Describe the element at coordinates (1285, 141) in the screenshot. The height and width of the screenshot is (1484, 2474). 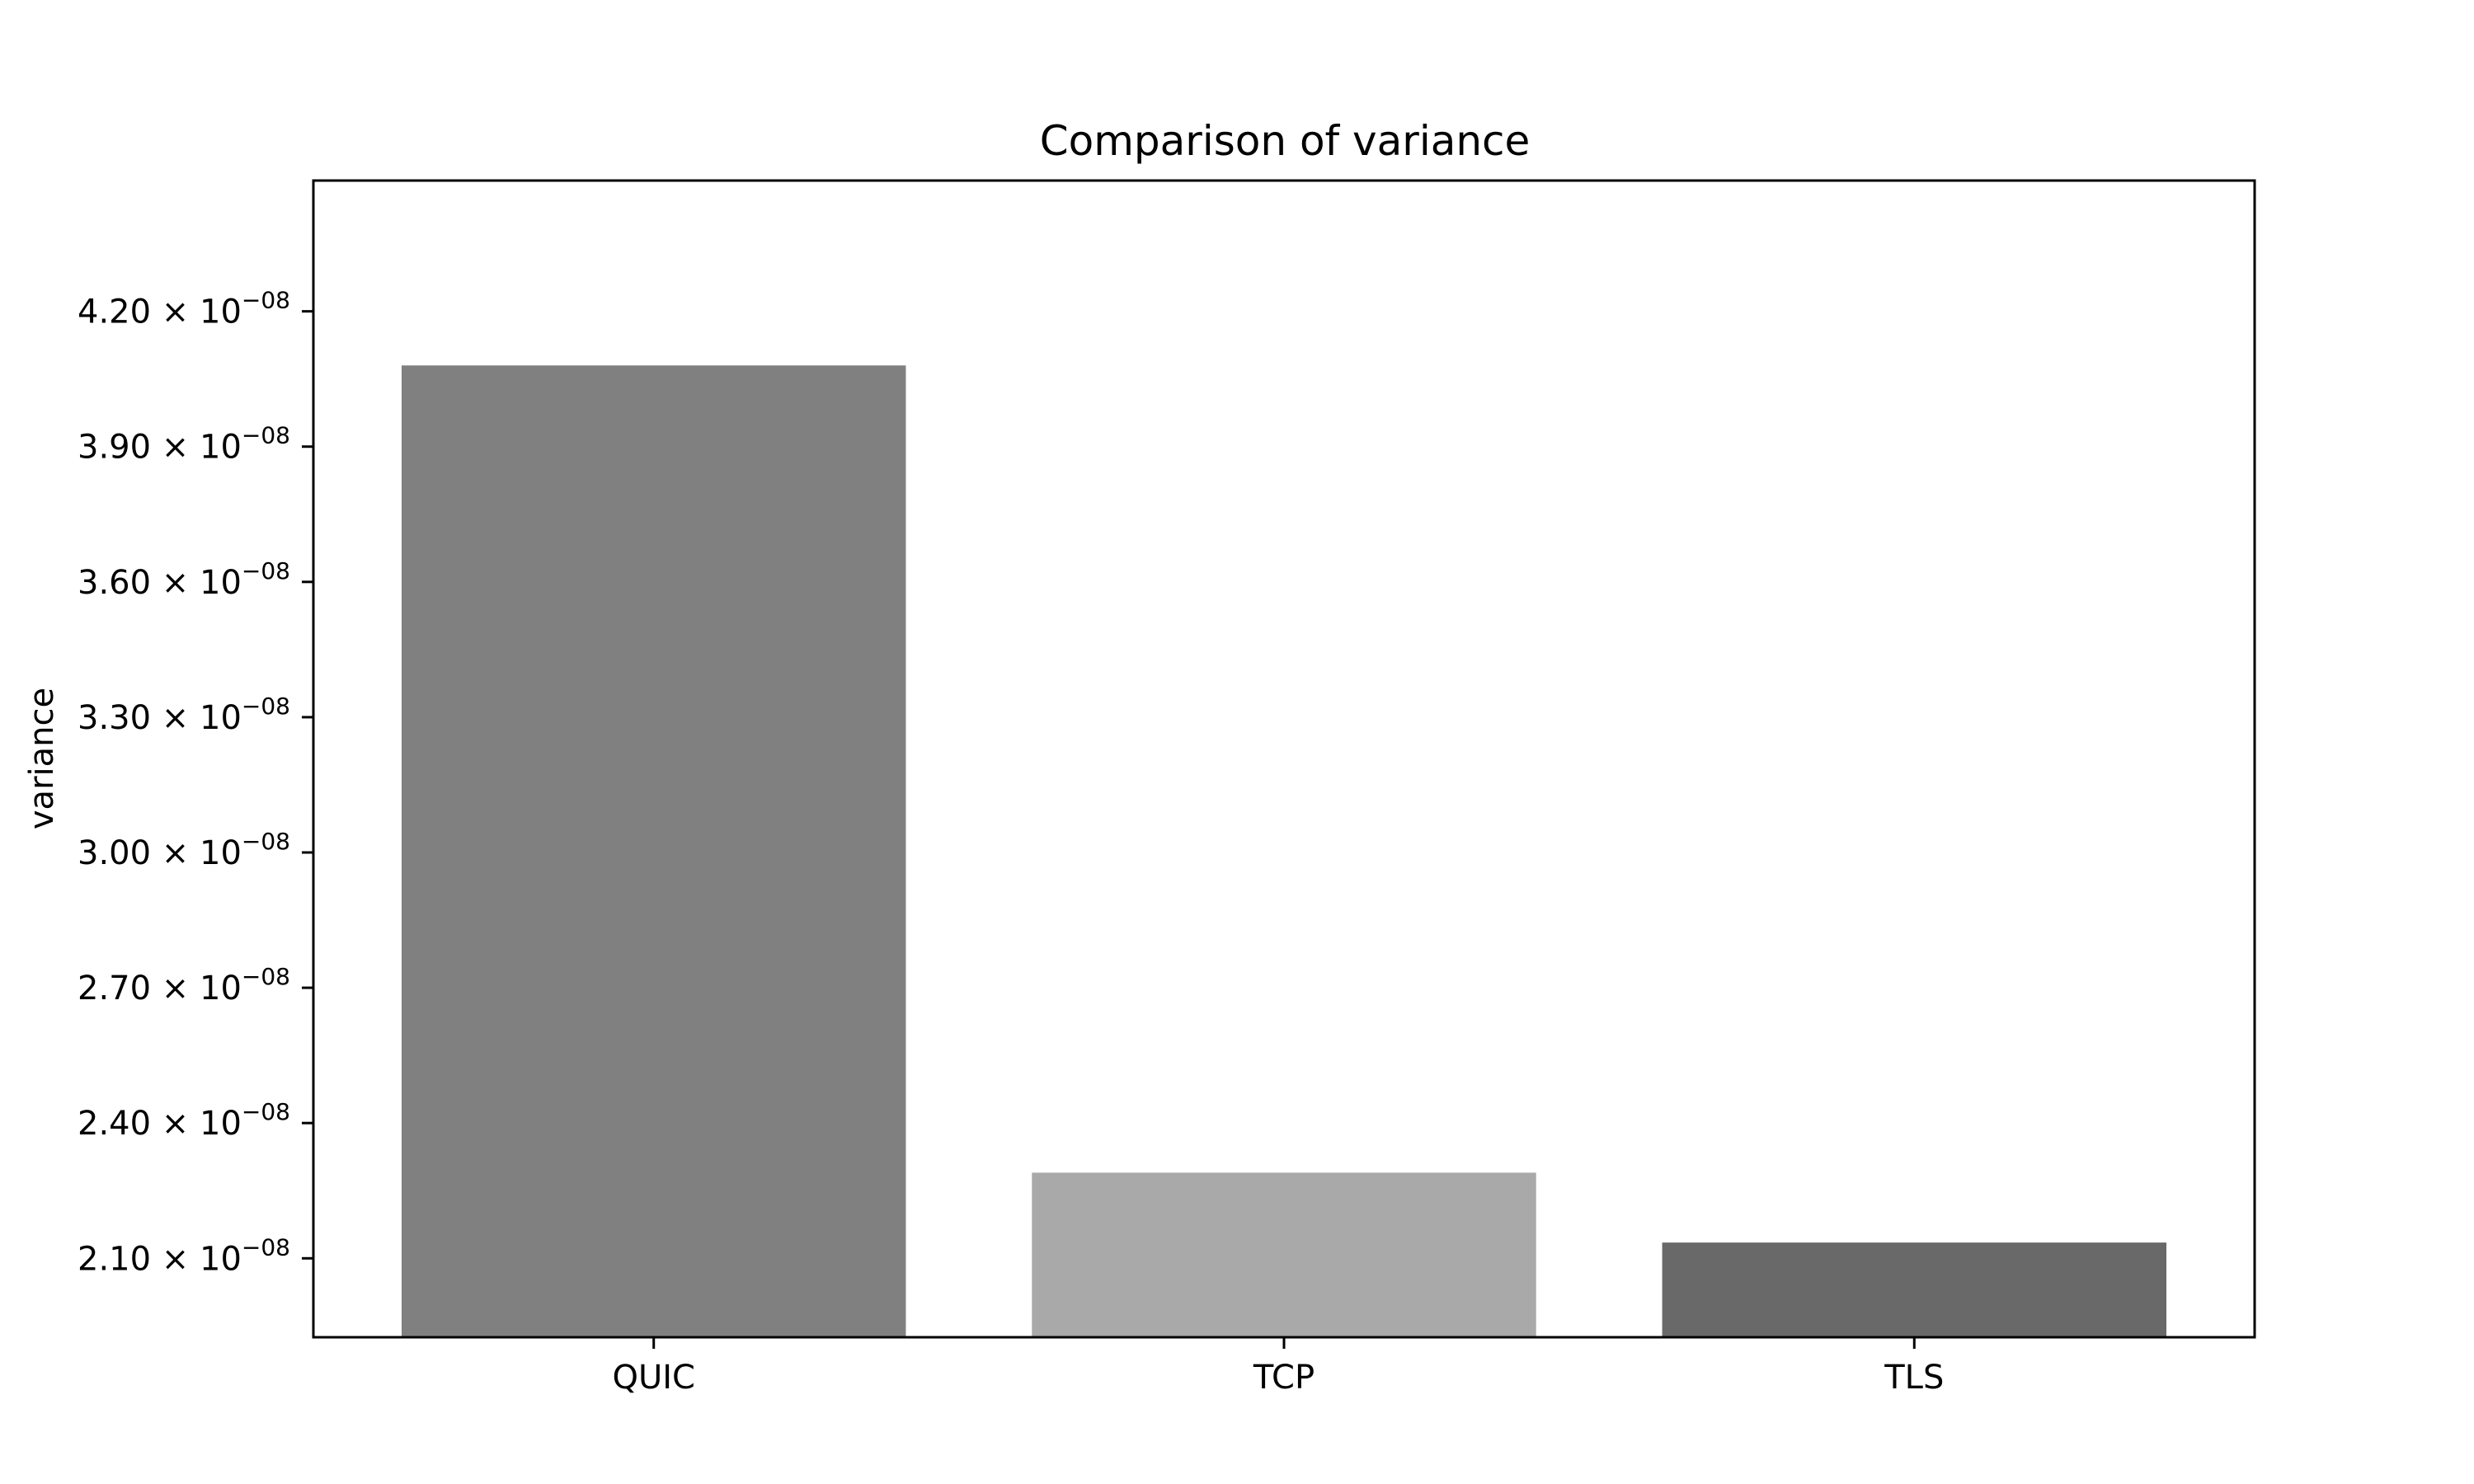
I see `chart-title: Comparison of variance` at that location.